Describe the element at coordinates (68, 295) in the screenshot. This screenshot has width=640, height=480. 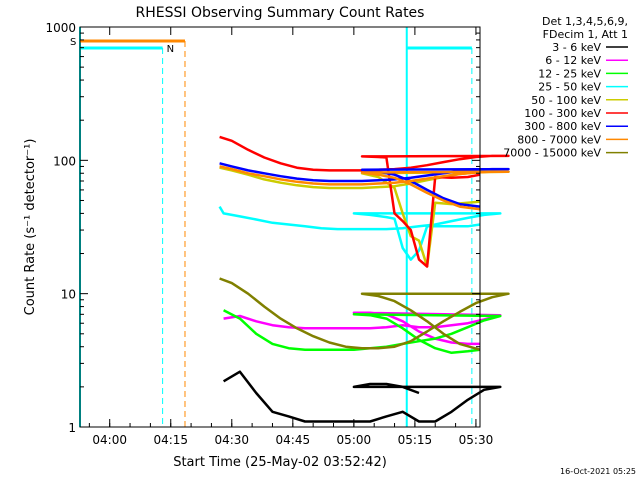
I see `y-tick-label-1: 10` at that location.